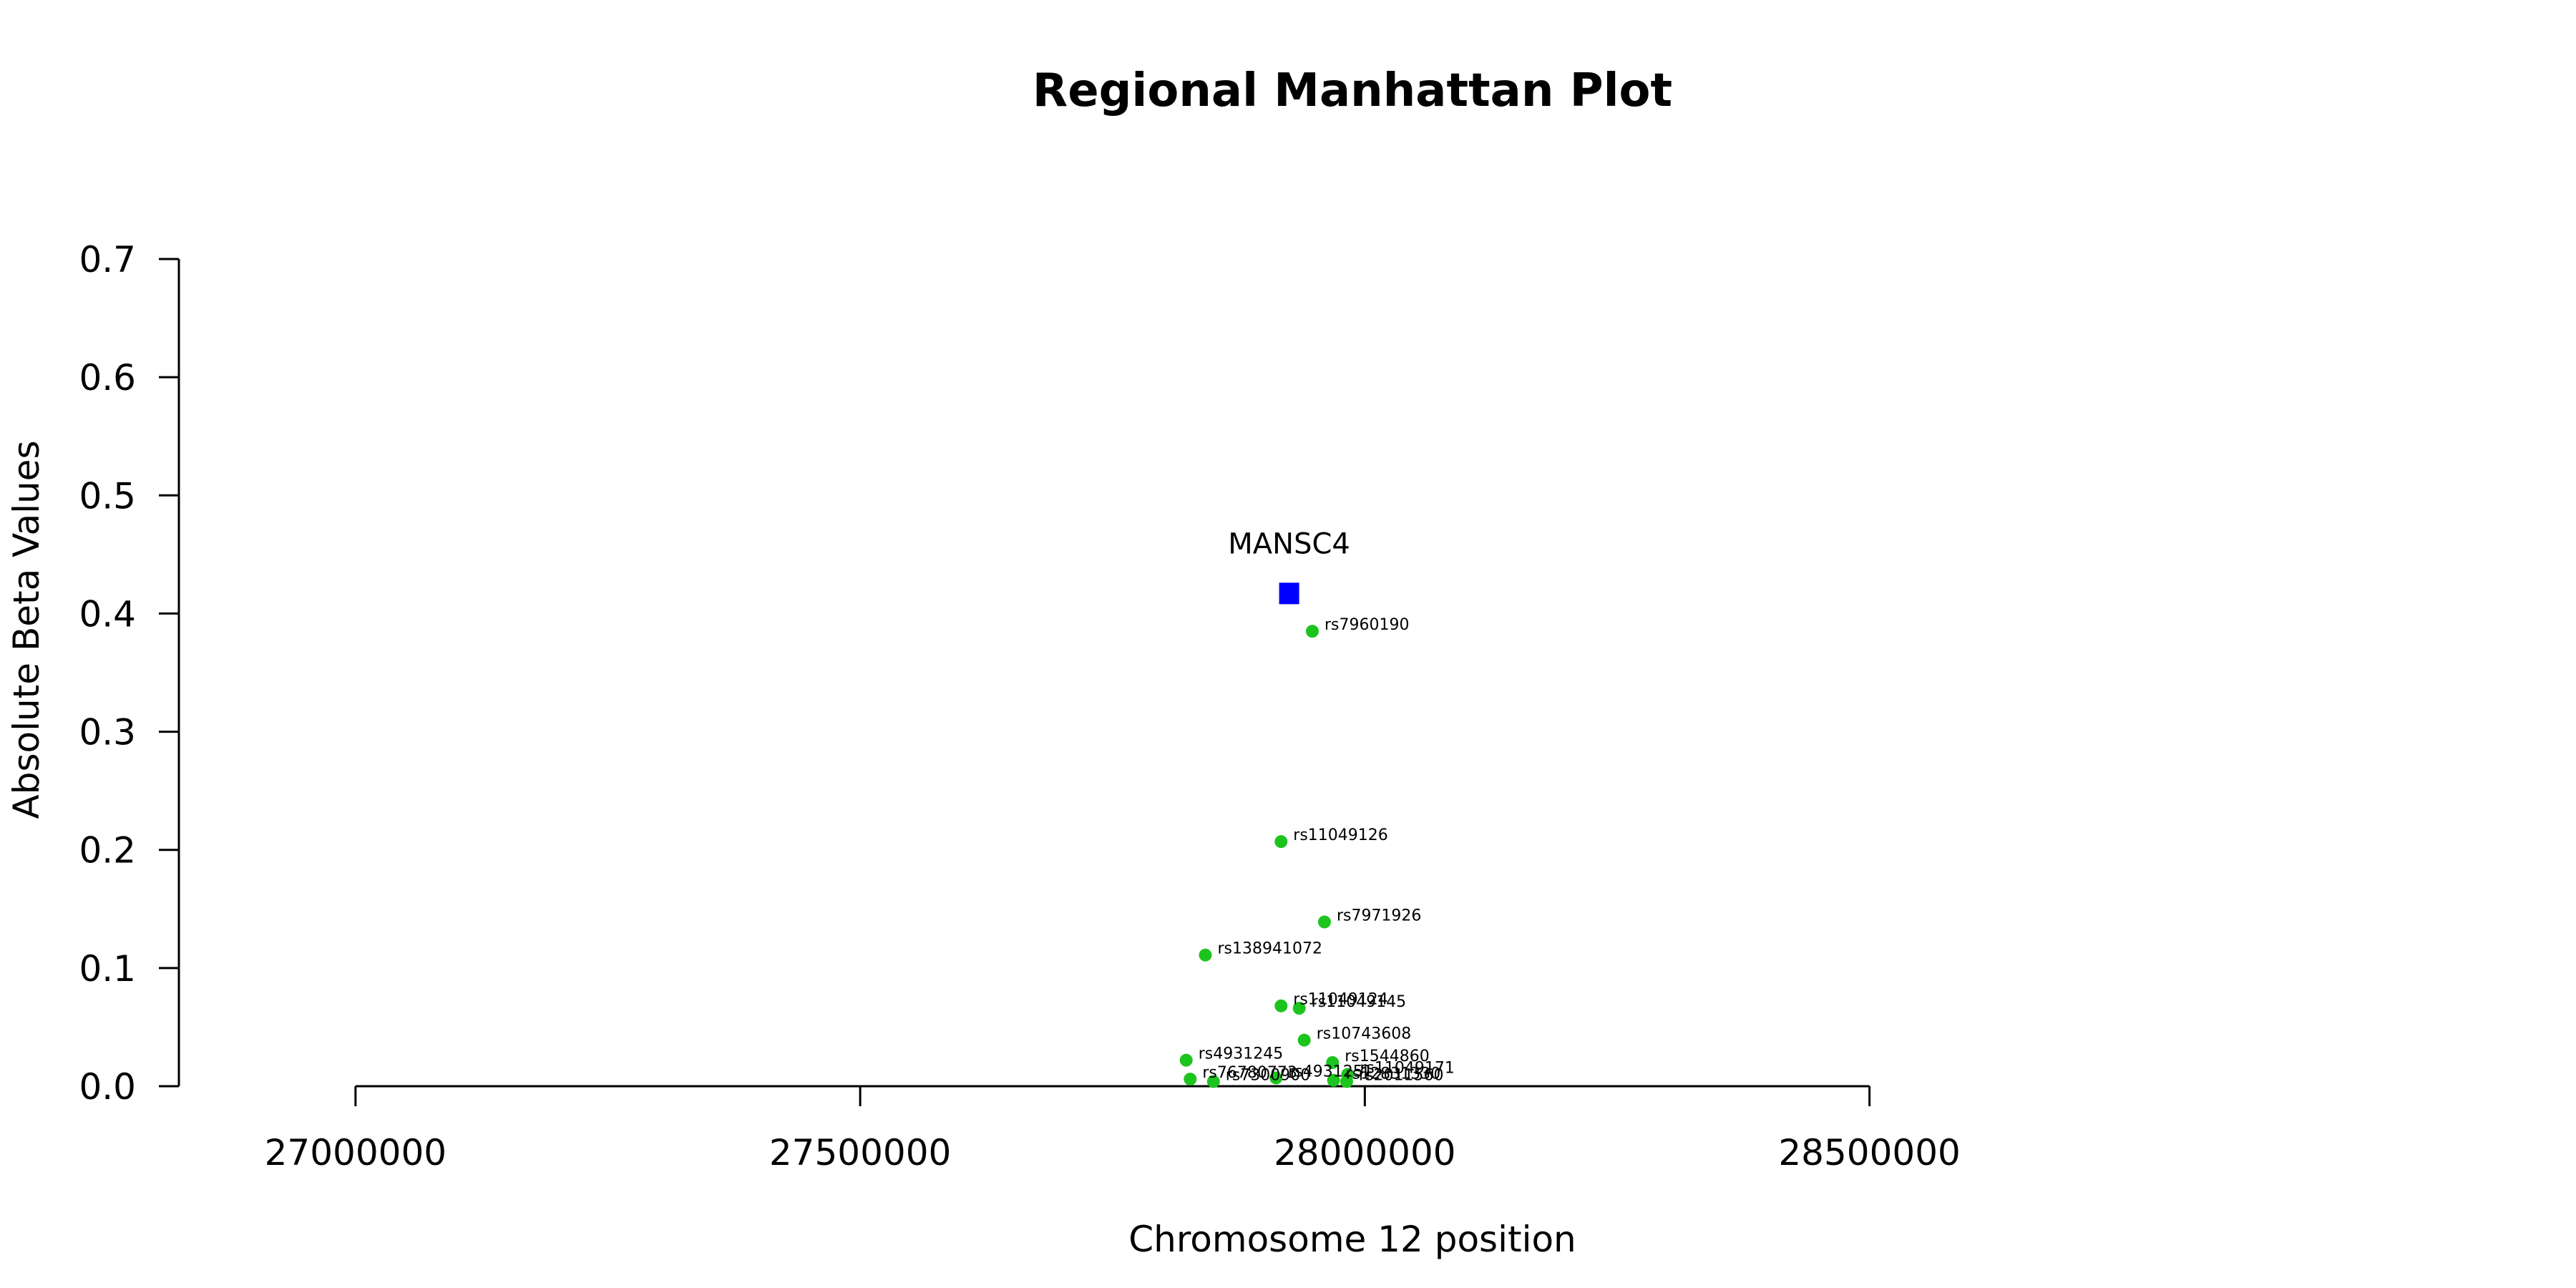  Describe the element at coordinates (1113, 1129) in the screenshot. I see `x-axis: 27000000 27500000 28000000 28500000` at that location.